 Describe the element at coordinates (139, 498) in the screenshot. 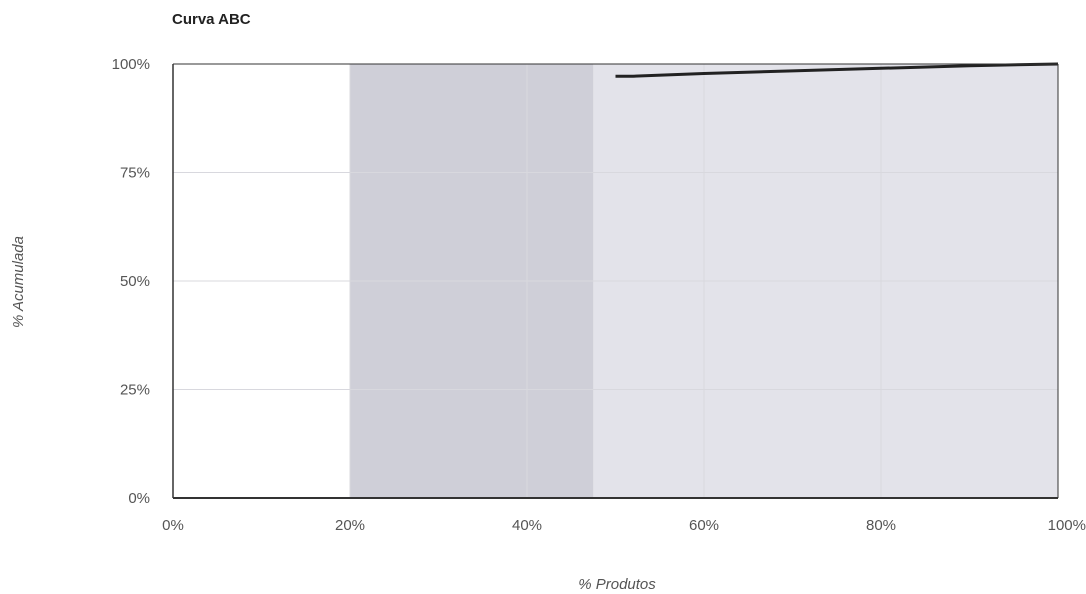

I see `y-tick-label: 0%` at that location.